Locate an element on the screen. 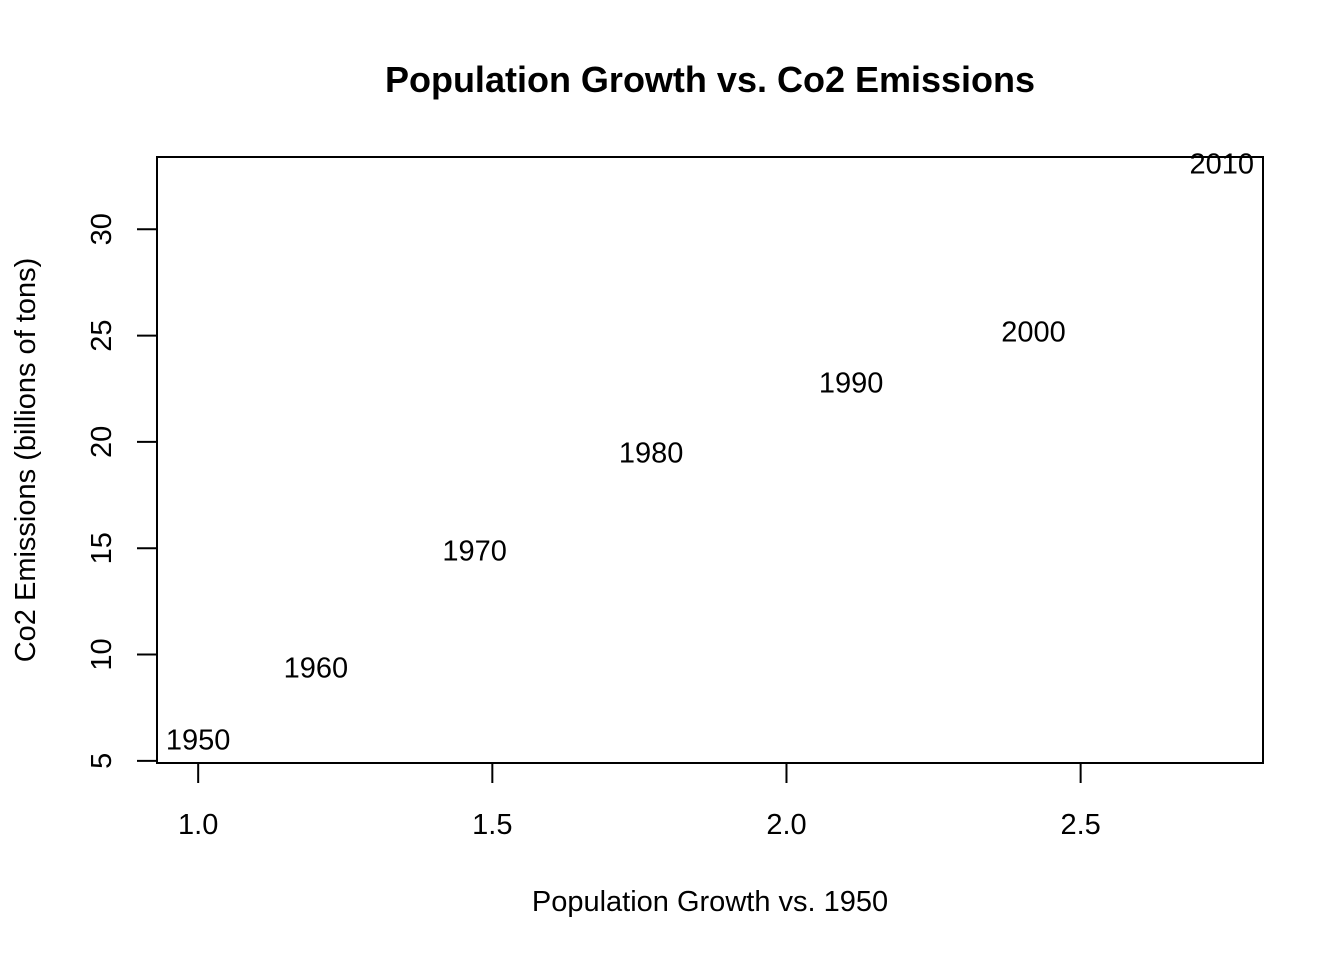 The image size is (1344, 960). y-tick-label: 5 is located at coordinates (102, 761).